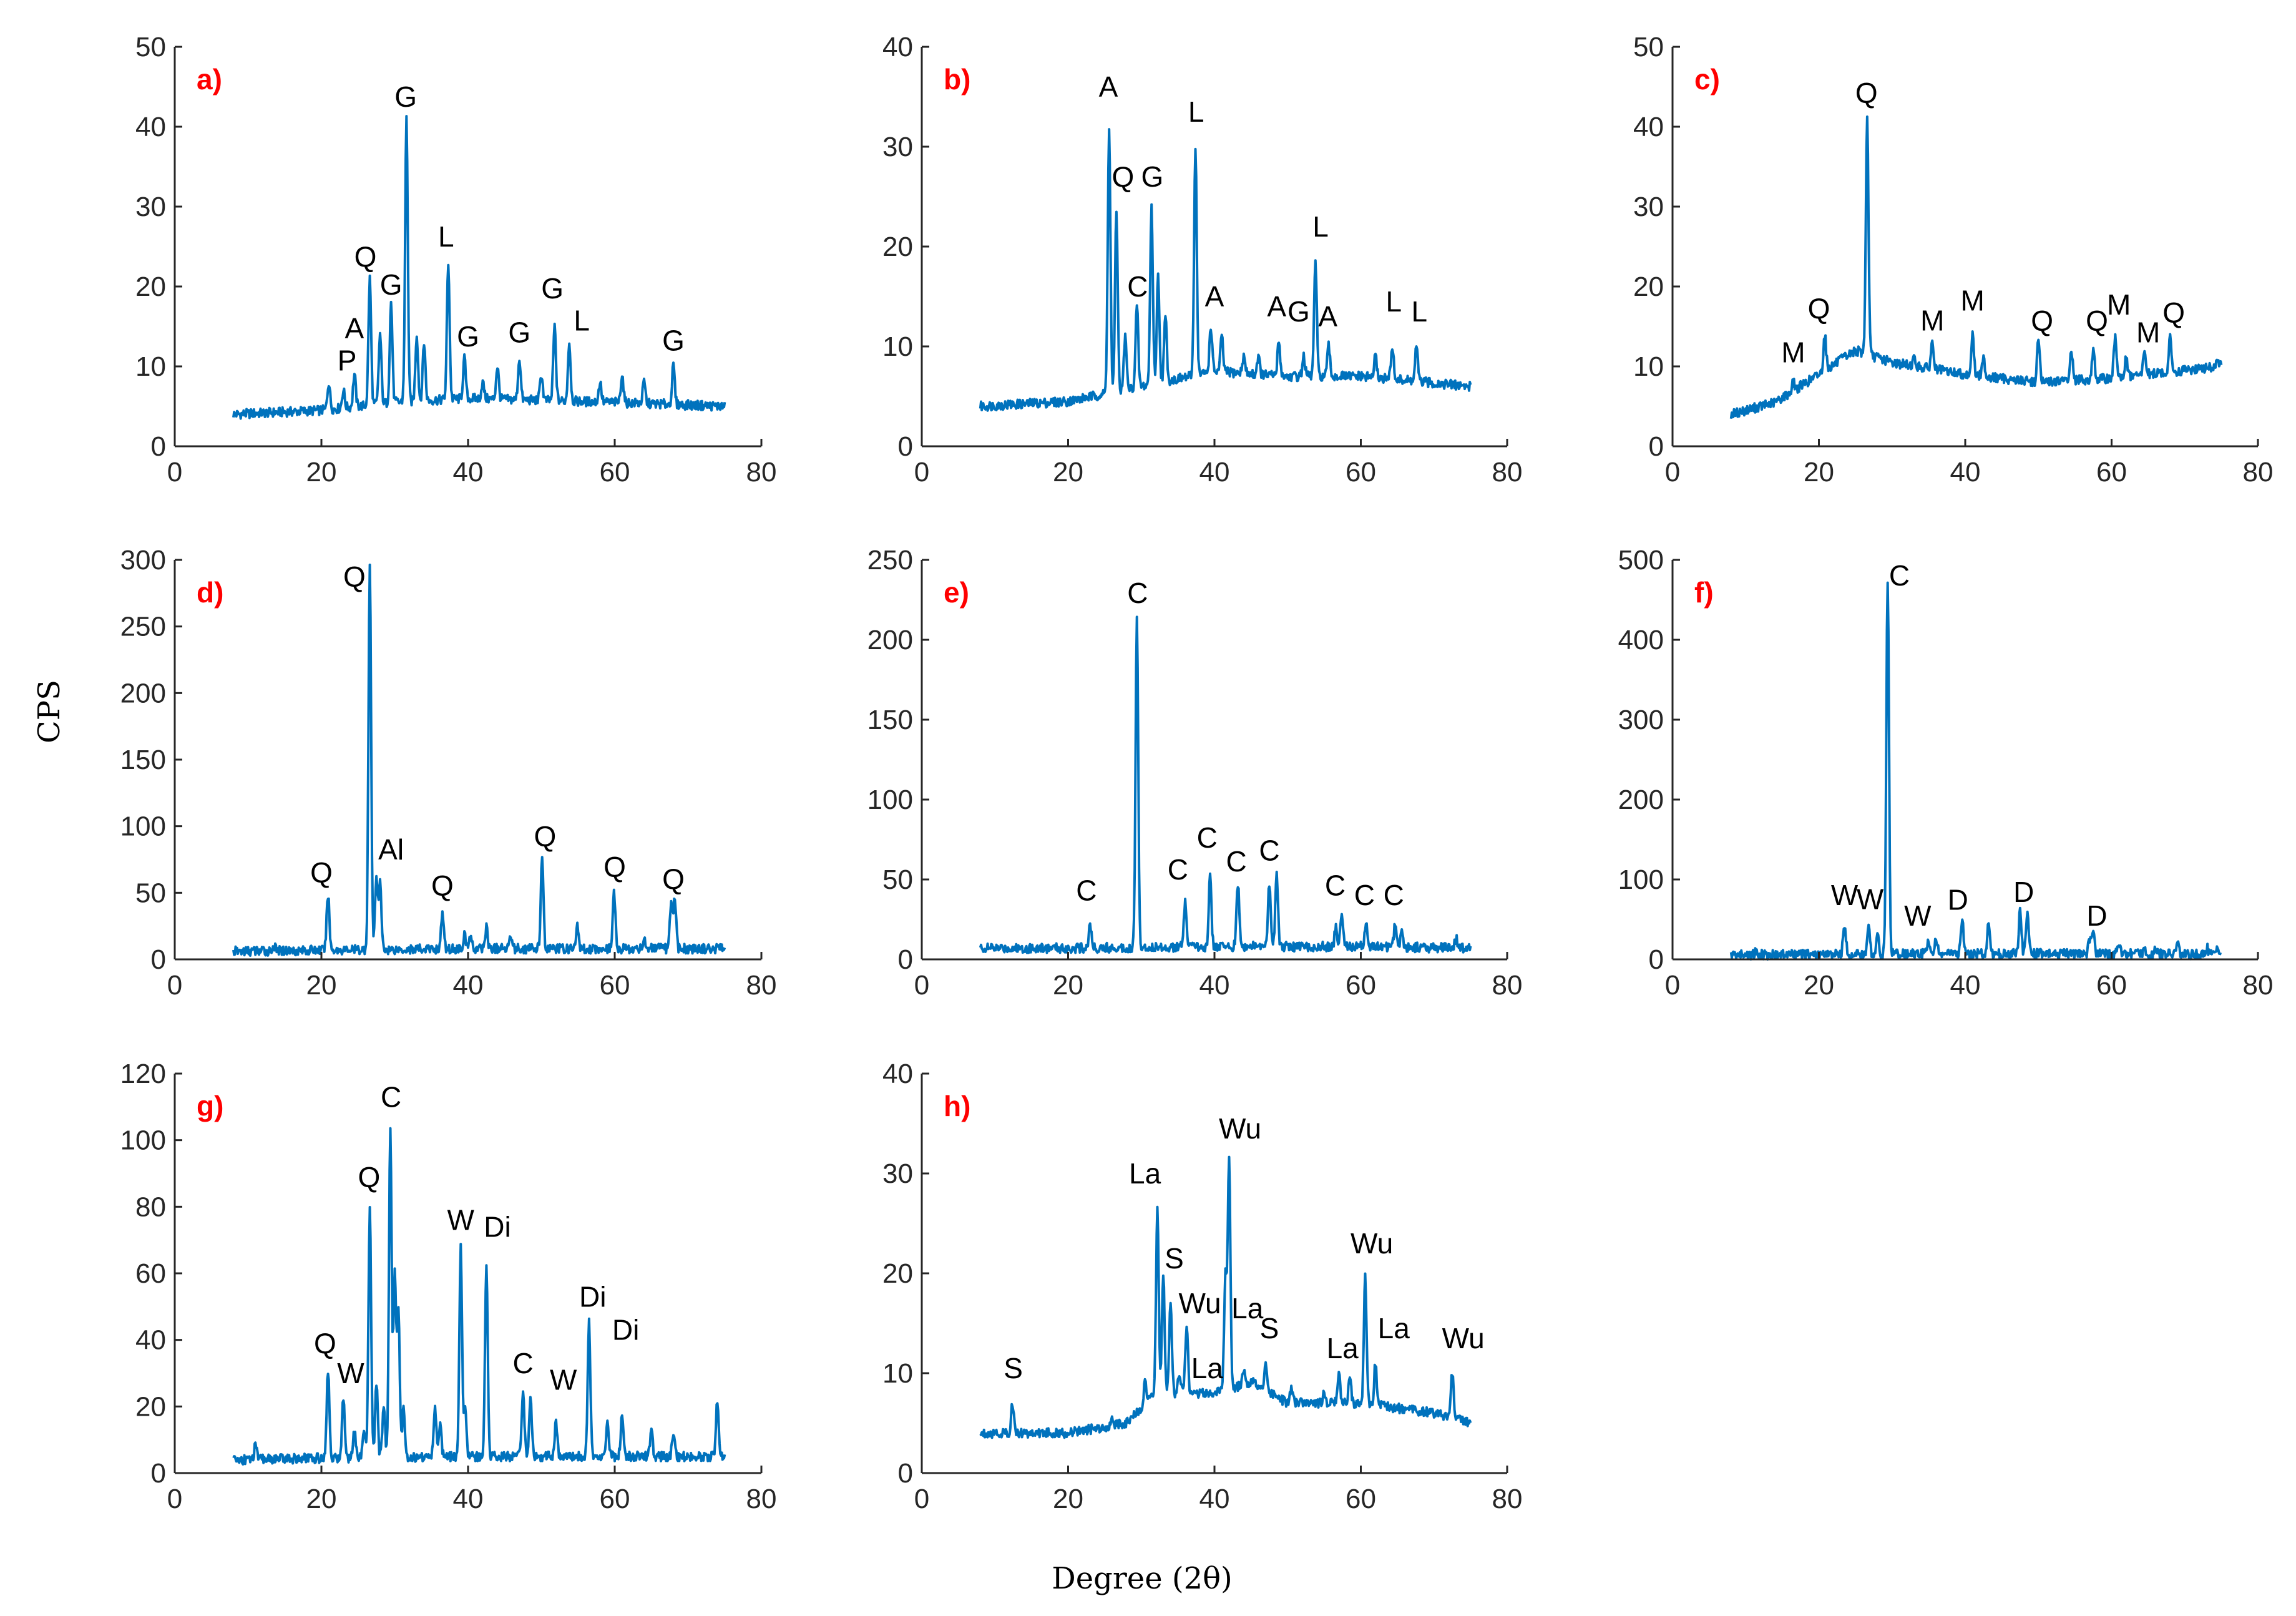 Image resolution: width=2296 pixels, height=1616 pixels. I want to click on panel-label: e), so click(956, 592).